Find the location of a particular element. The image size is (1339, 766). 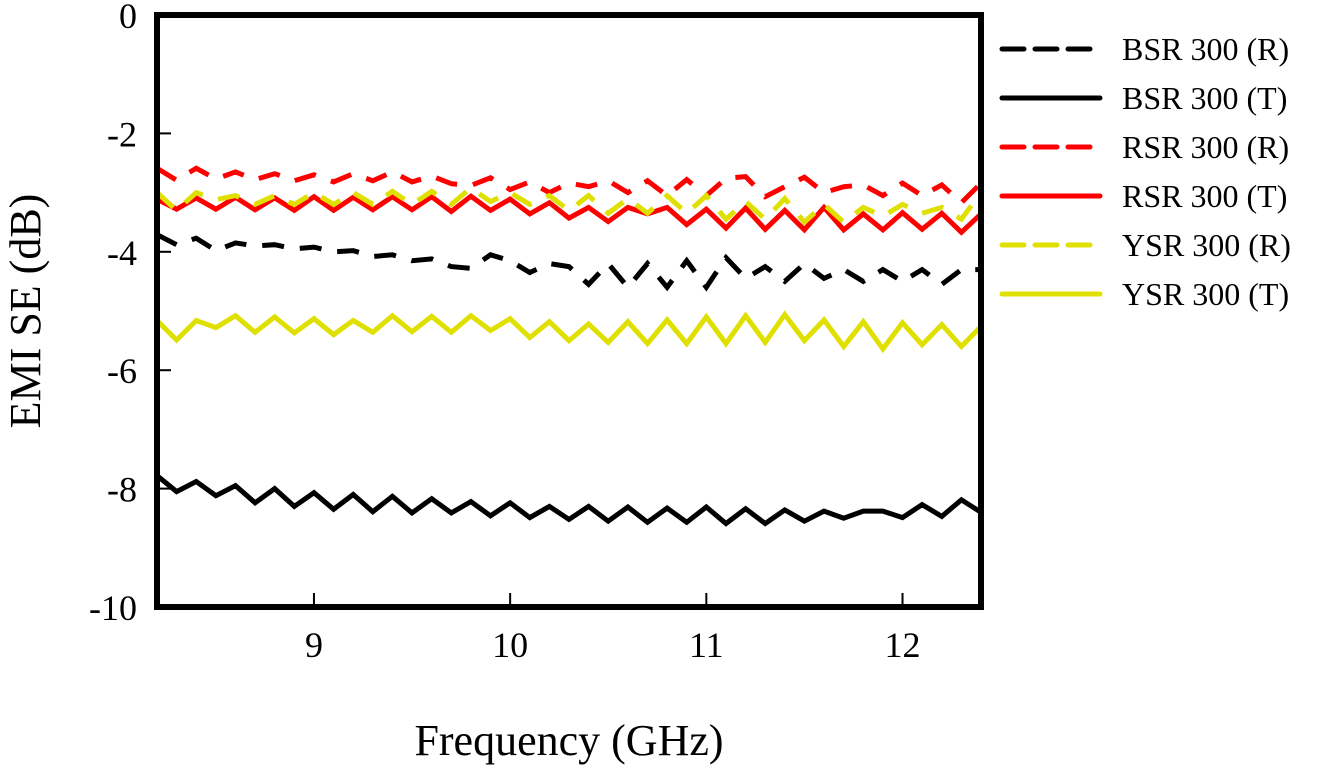

y-tick-label: -10 is located at coordinates (113, 608).